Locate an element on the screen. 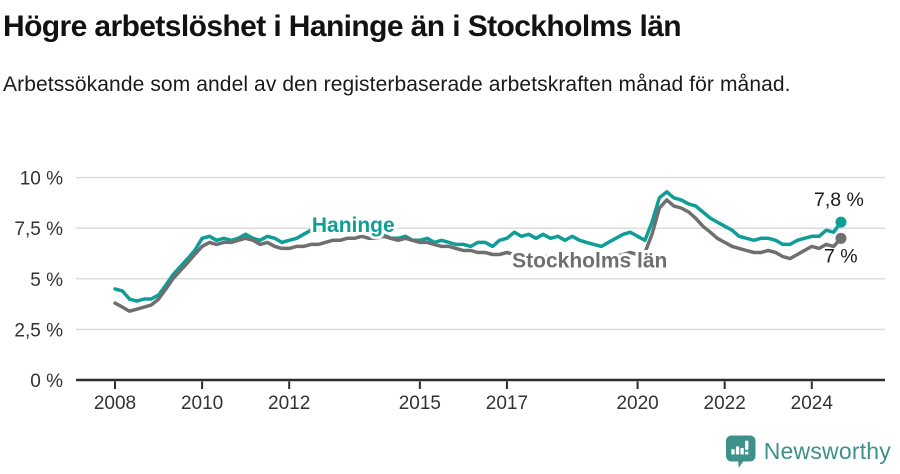  y-tick-label: 10 % is located at coordinates (41, 179).